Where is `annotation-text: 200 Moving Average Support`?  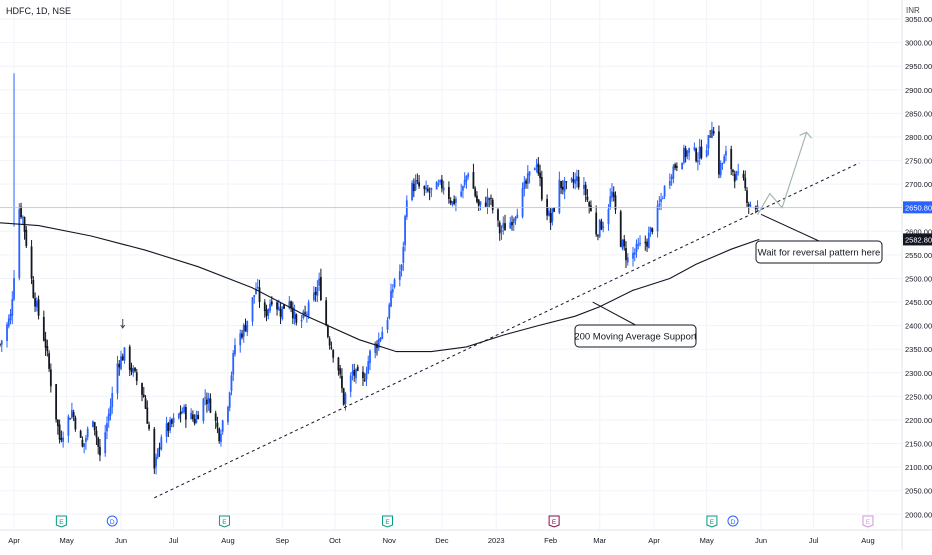 annotation-text: 200 Moving Average Support is located at coordinates (635, 337).